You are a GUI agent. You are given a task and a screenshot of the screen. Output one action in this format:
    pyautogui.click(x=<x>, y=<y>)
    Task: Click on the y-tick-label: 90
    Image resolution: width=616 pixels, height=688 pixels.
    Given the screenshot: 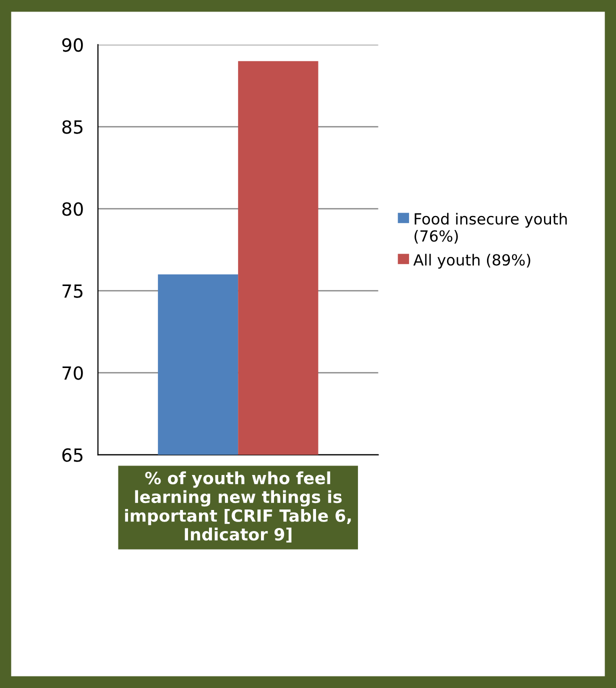 What is the action you would take?
    pyautogui.click(x=72, y=45)
    